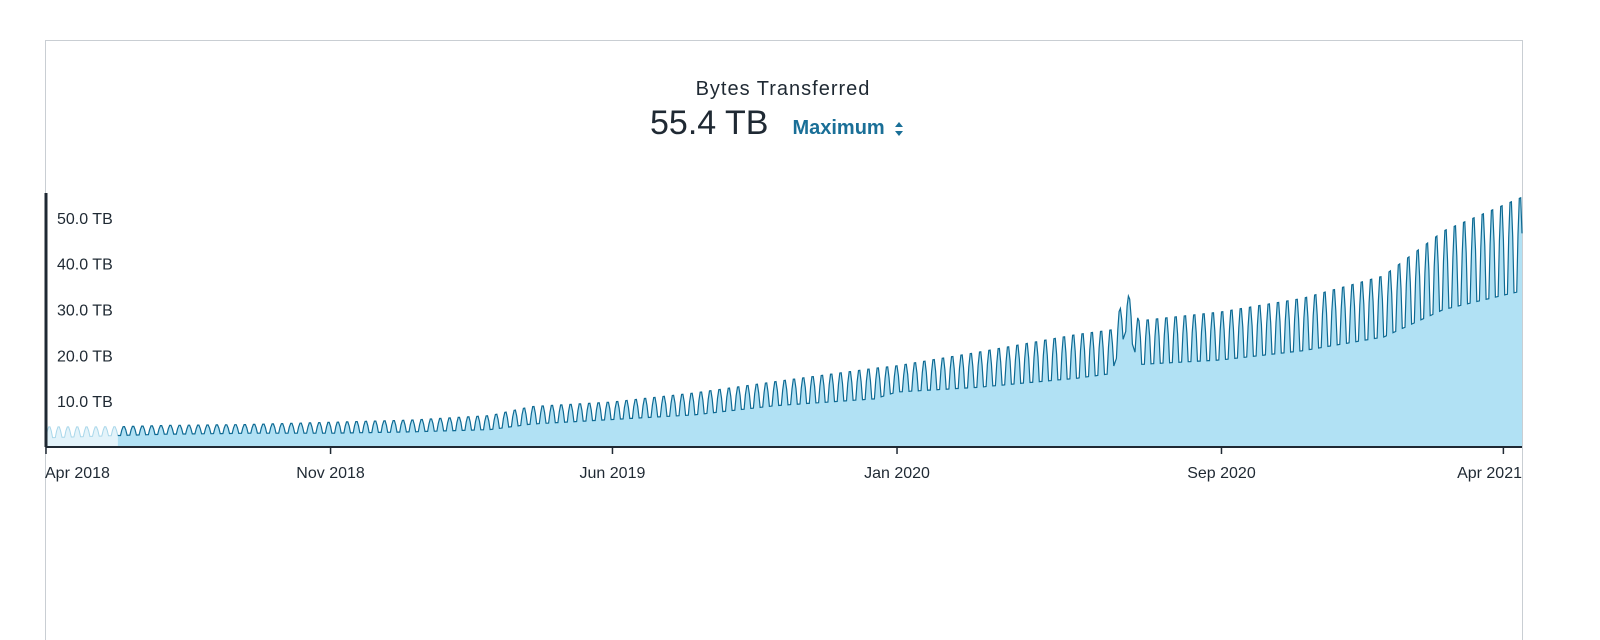  Describe the element at coordinates (85, 265) in the screenshot. I see `y-tick-label: 40.0 TB` at that location.